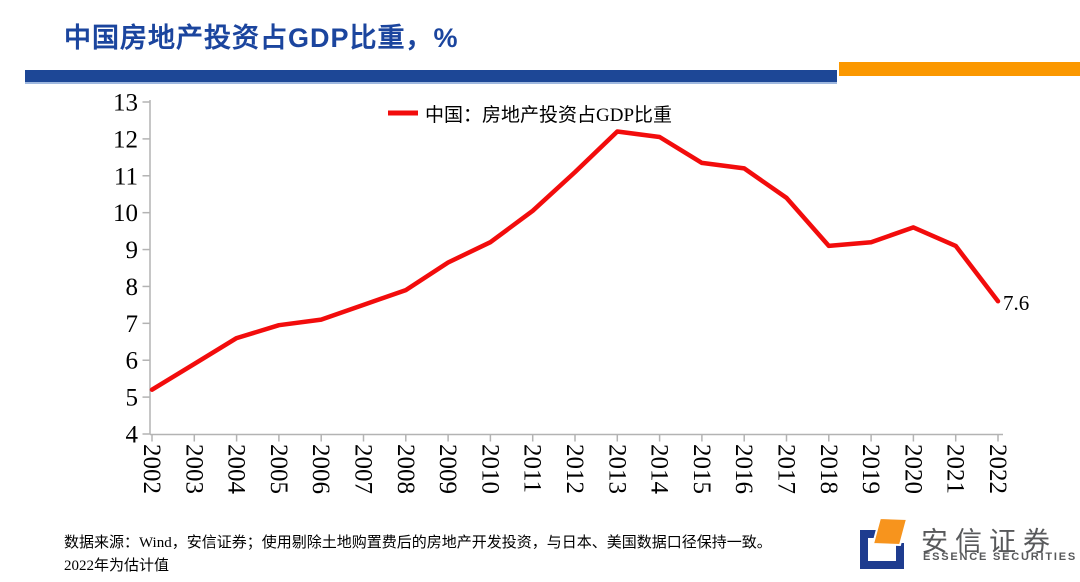  I want to click on end-value-label: 7.6, so click(1016, 303).